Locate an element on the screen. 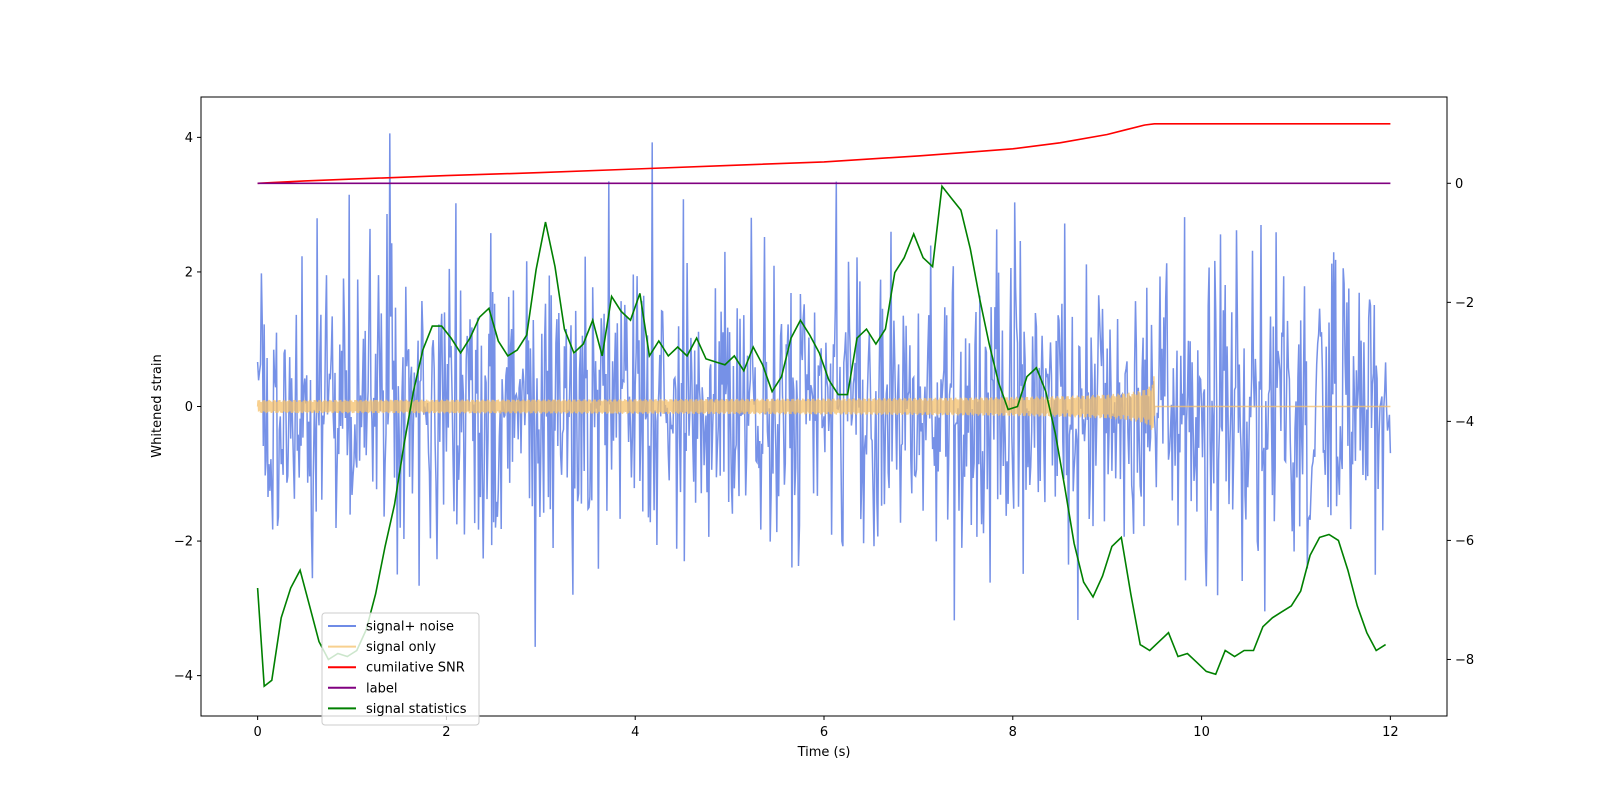 The width and height of the screenshot is (1600, 804). legend-box is located at coordinates (400, 669).